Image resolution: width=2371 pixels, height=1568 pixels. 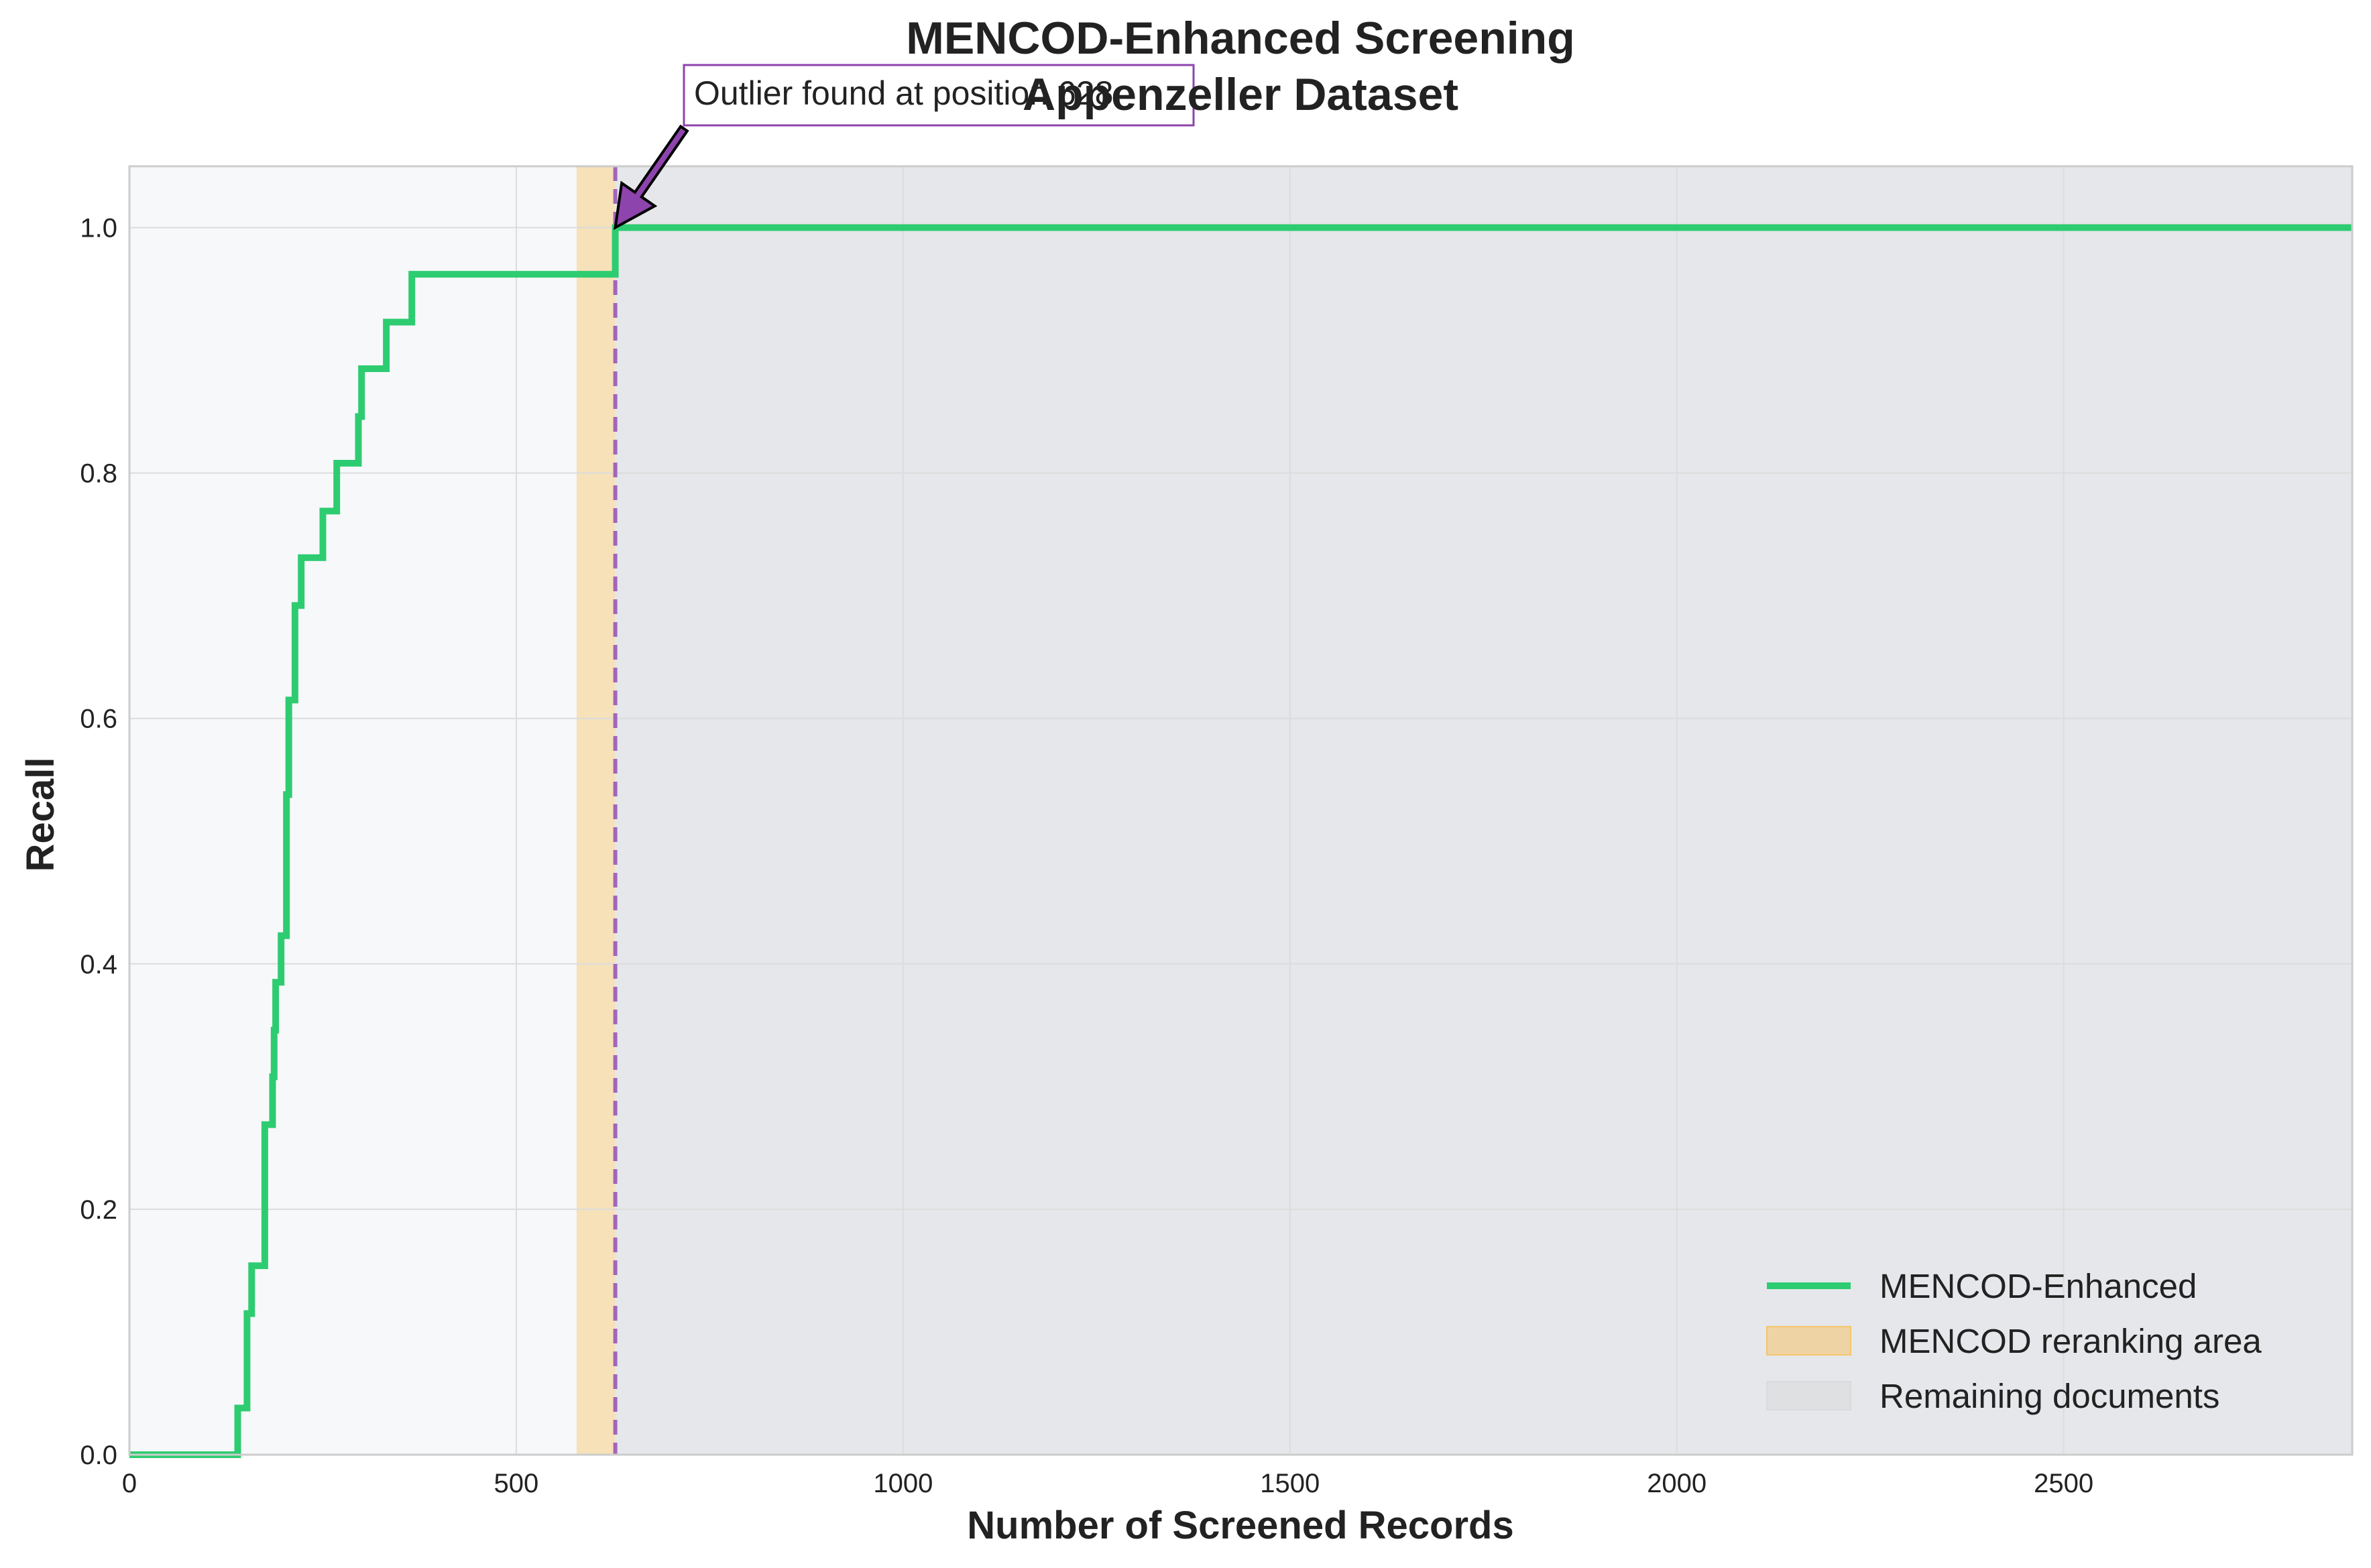 I want to click on reranking-area-region, so click(x=596, y=810).